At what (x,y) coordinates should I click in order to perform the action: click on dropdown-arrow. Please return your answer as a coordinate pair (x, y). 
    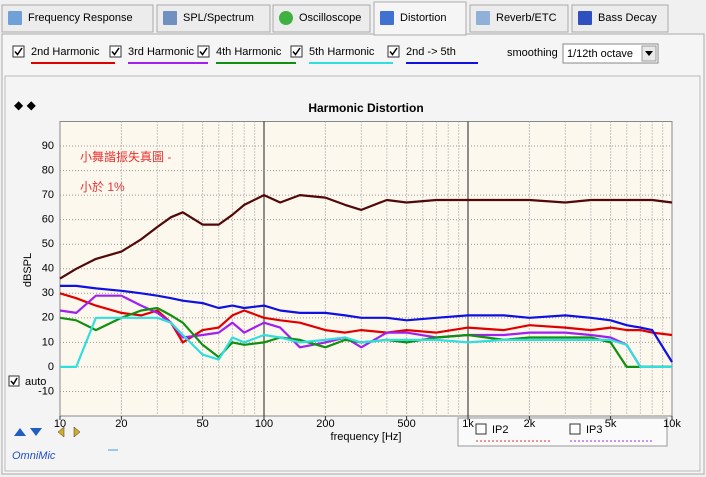
    Looking at the image, I should click on (649, 53).